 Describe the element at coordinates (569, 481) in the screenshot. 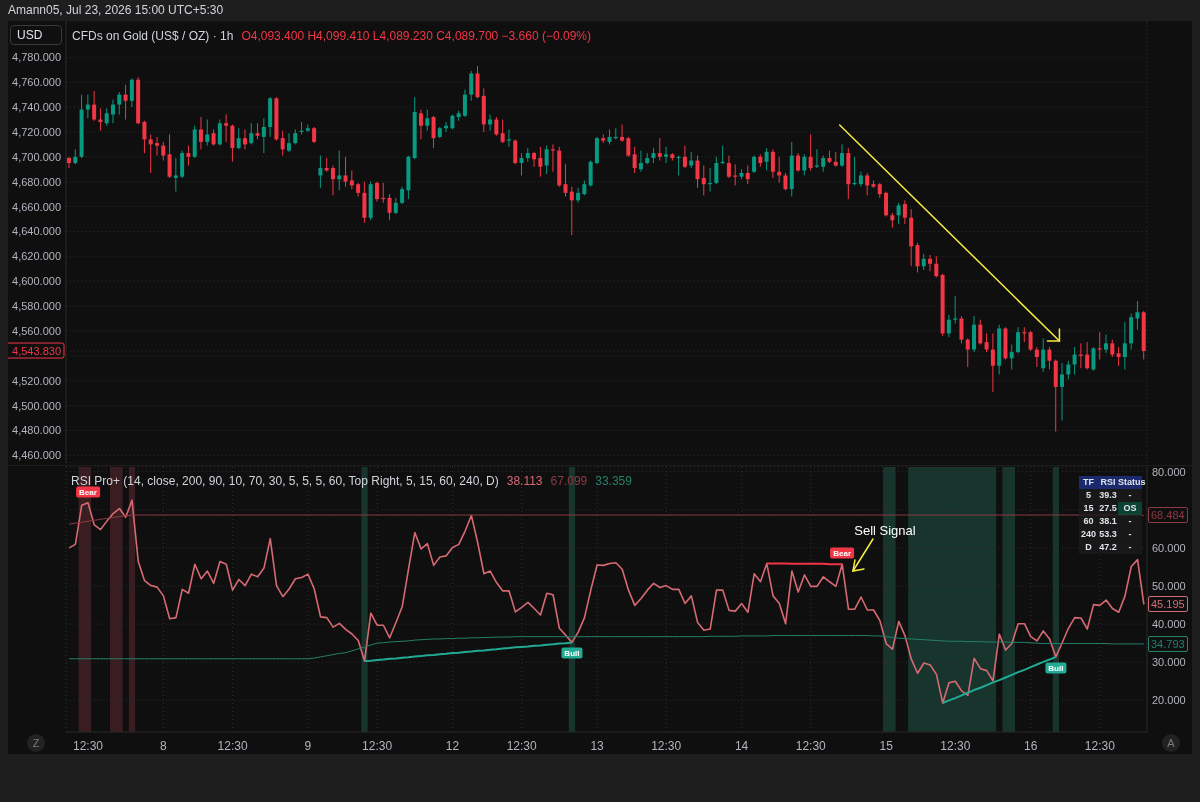

I see `text: 38.113 67.099 33.359` at that location.